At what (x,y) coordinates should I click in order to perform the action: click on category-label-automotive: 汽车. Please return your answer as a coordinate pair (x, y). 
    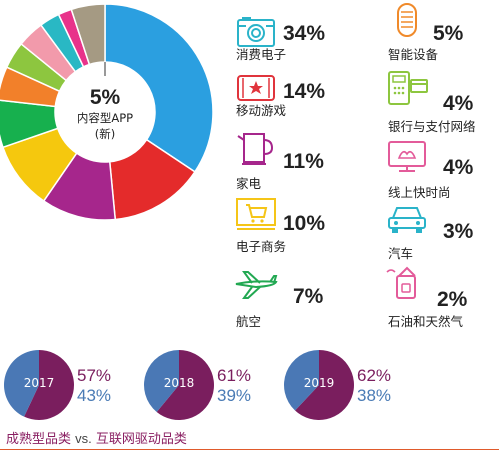
    Looking at the image, I should click on (401, 253).